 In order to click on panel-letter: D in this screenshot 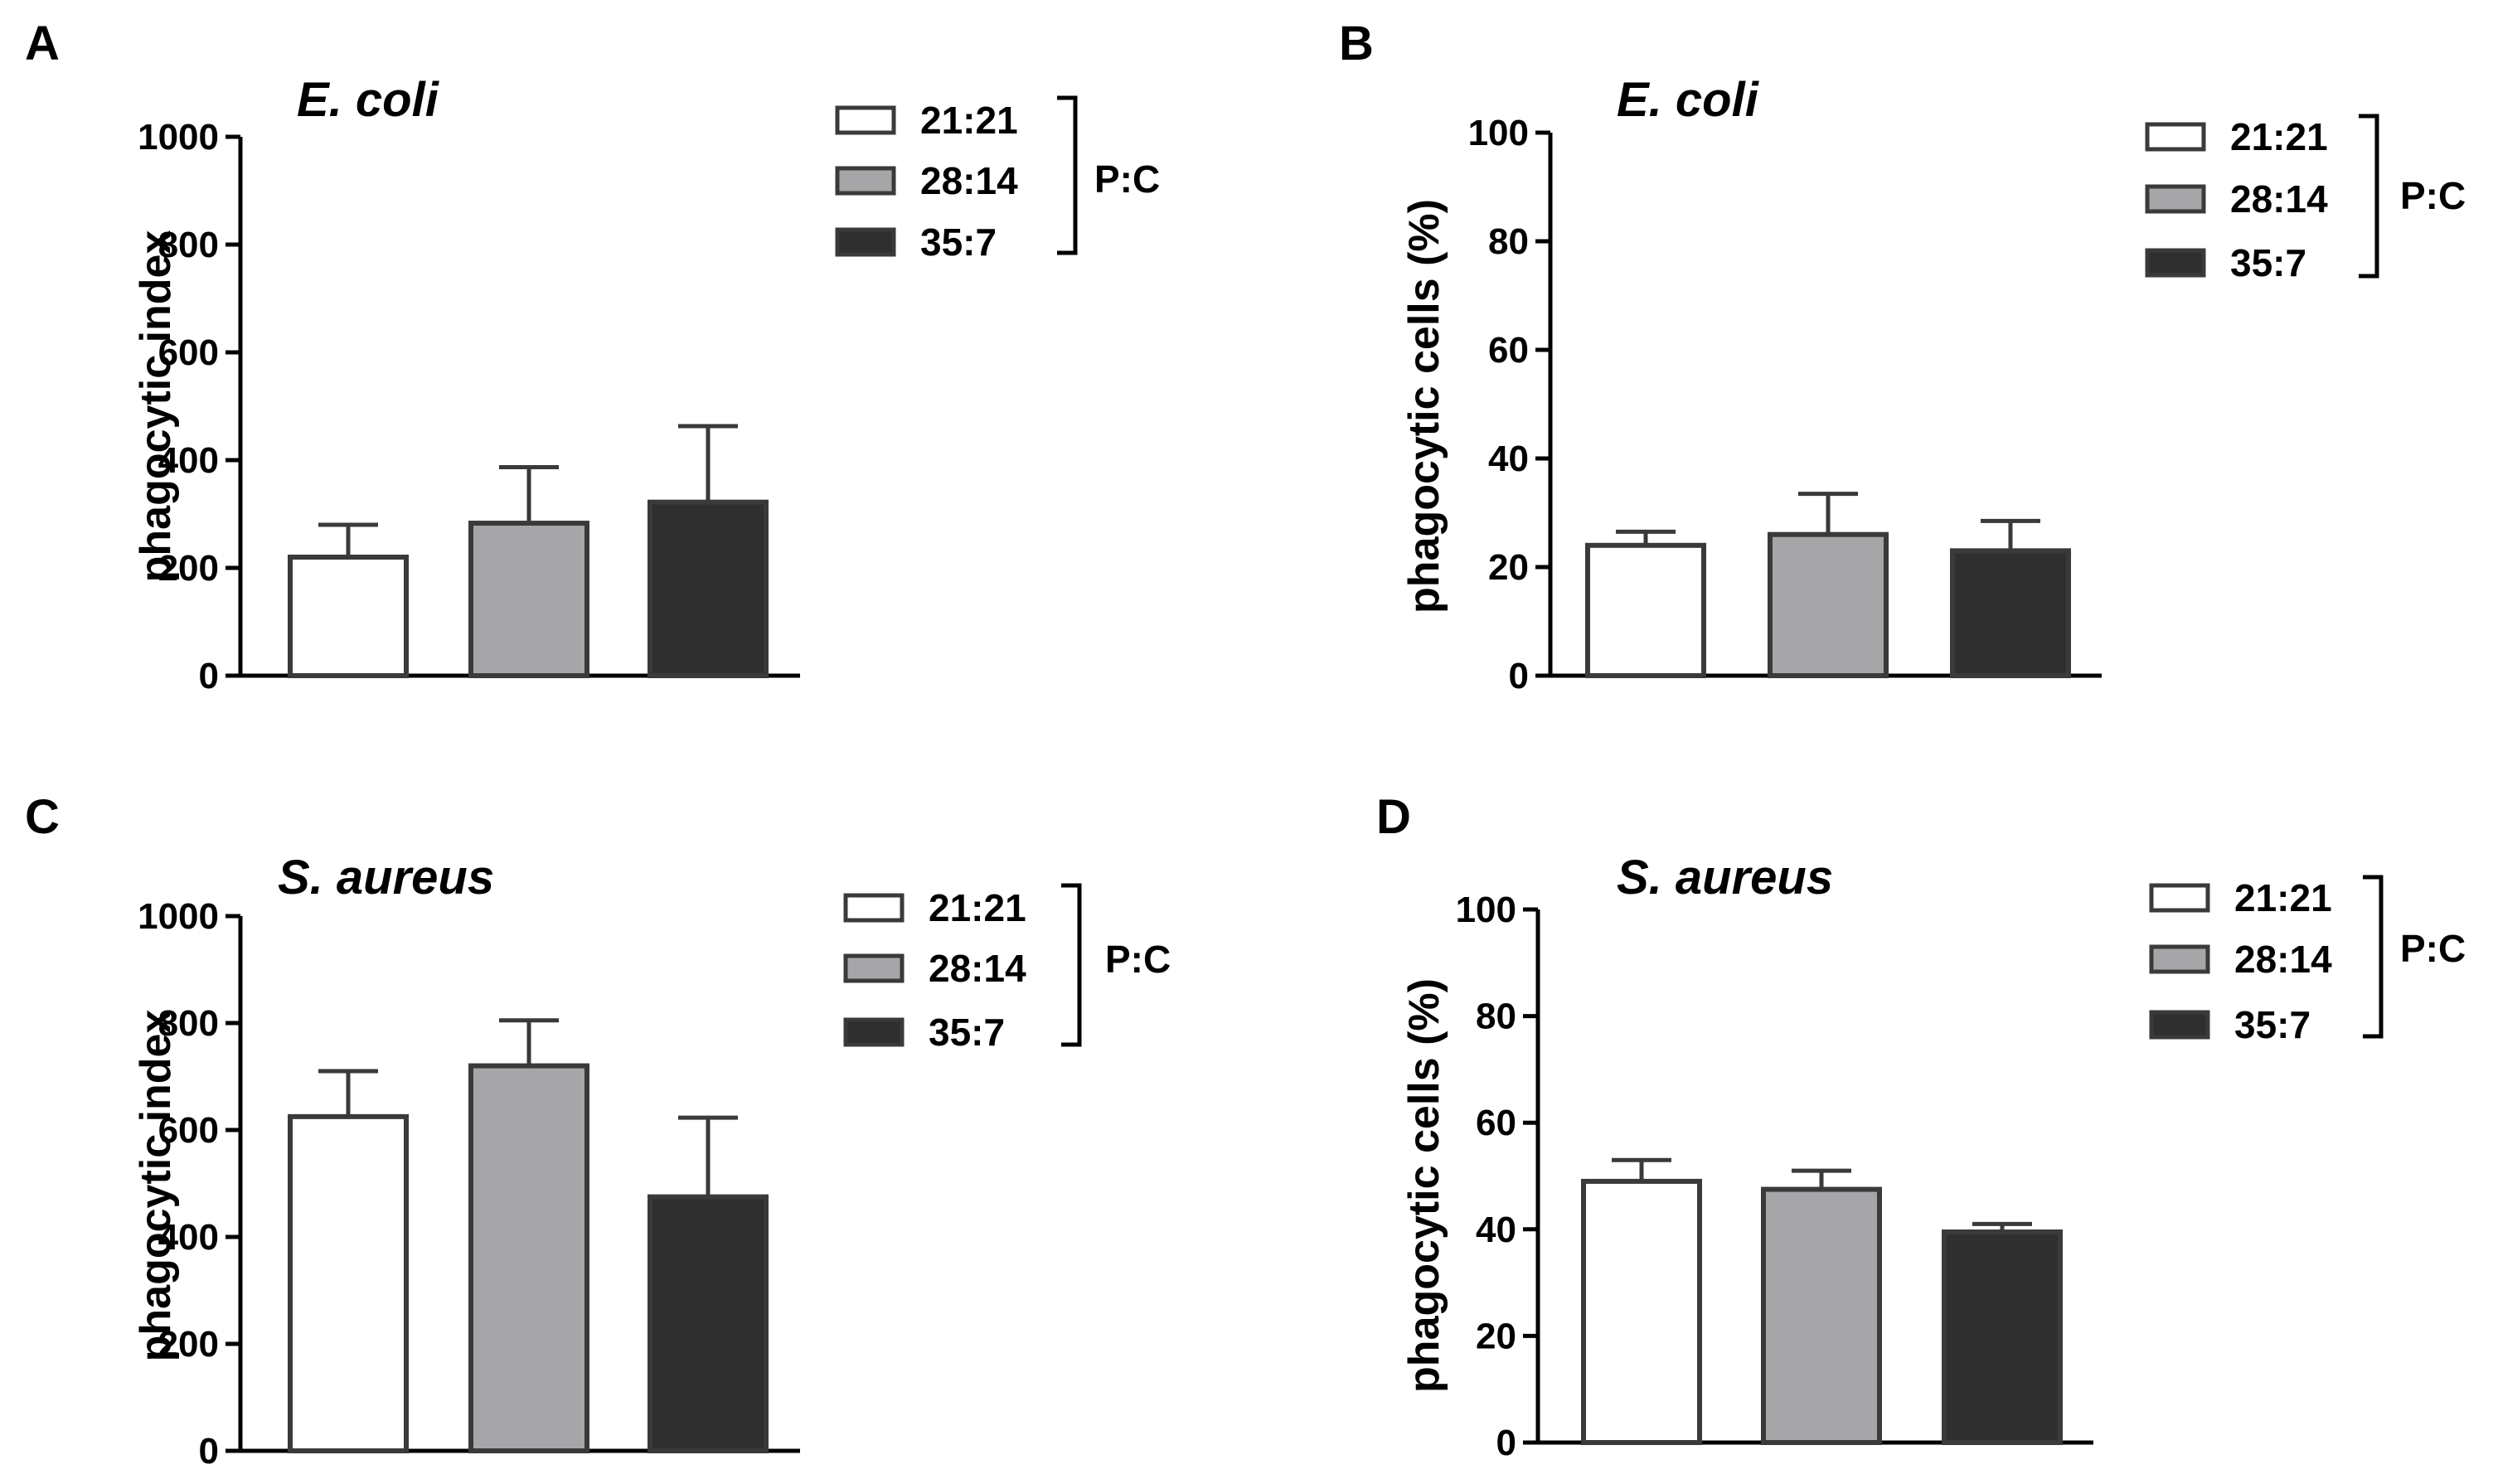, I will do `click(1393, 817)`.